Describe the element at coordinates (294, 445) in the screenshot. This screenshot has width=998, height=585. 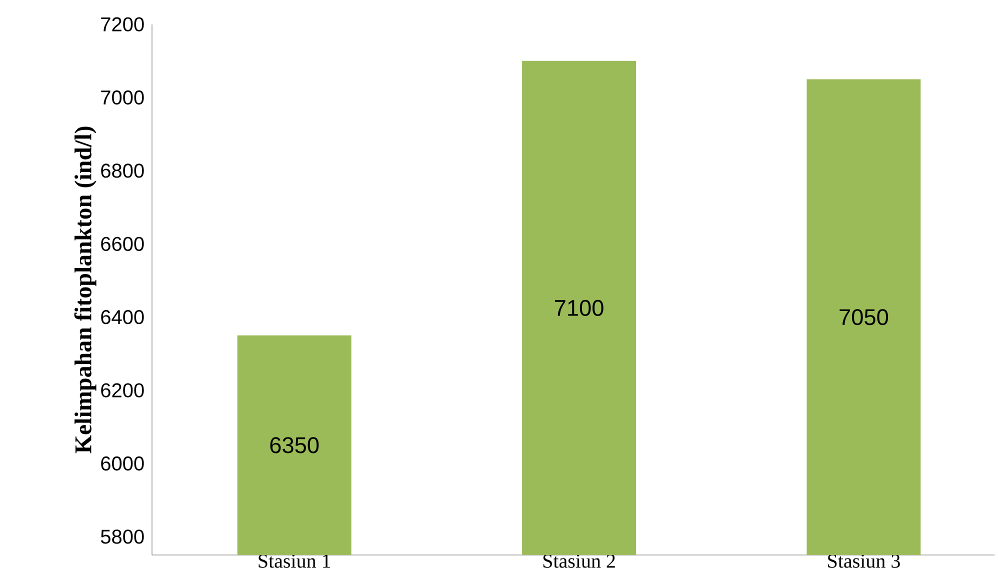
I see `data-label: 6350` at that location.